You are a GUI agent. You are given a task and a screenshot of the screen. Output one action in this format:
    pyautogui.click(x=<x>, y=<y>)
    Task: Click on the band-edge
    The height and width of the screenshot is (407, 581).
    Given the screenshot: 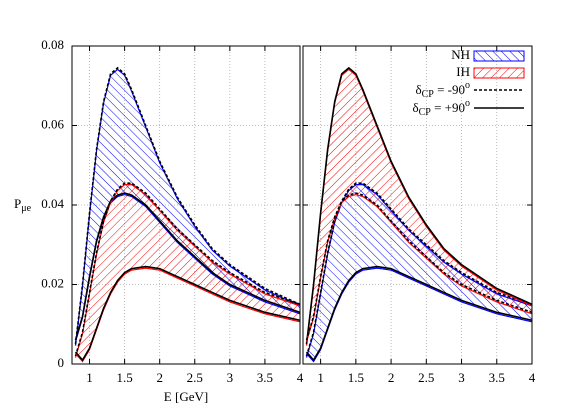 What is the action you would take?
    pyautogui.click(x=418, y=267)
    